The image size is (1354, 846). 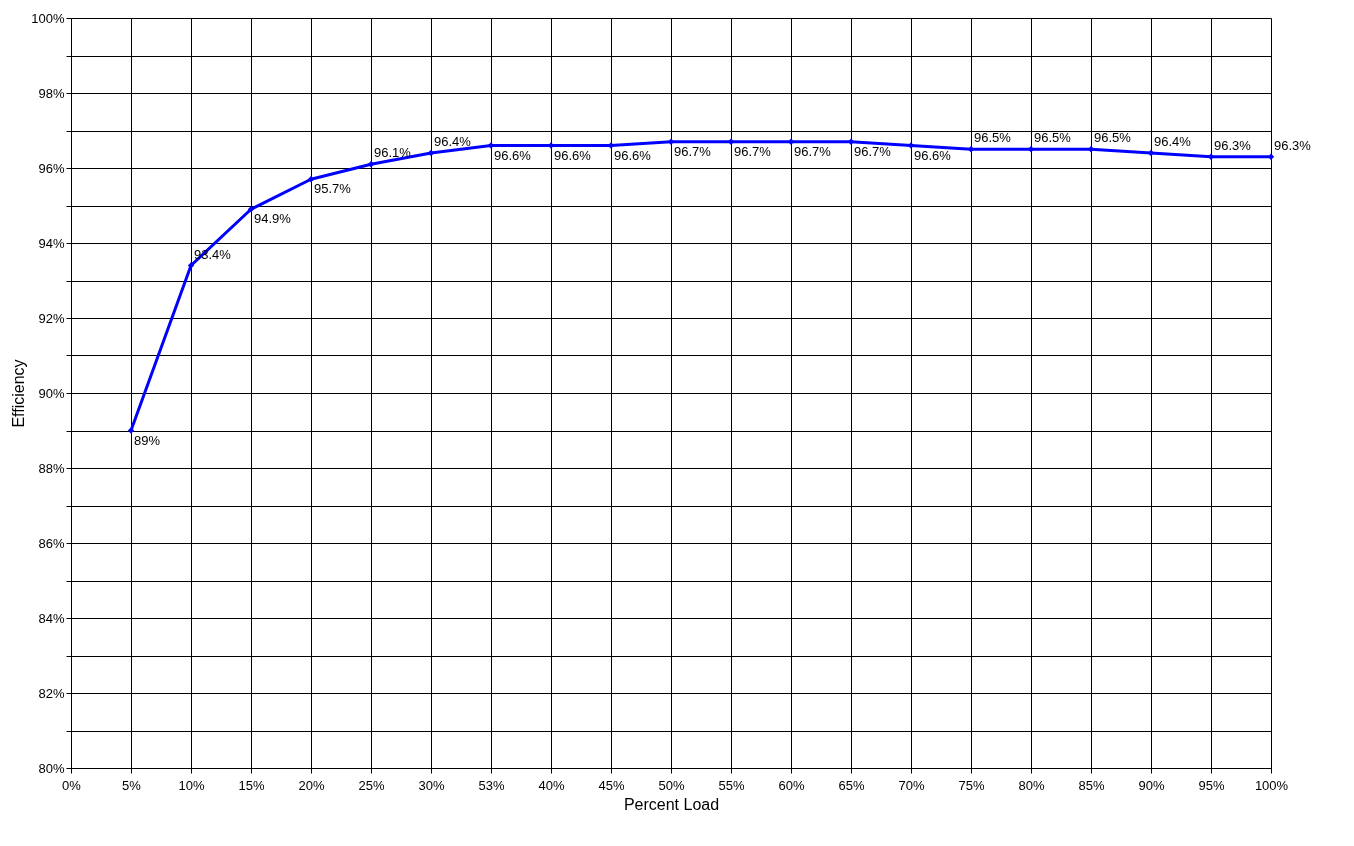 What do you see at coordinates (911, 785) in the screenshot?
I see `x-tick-label: 70%` at bounding box center [911, 785].